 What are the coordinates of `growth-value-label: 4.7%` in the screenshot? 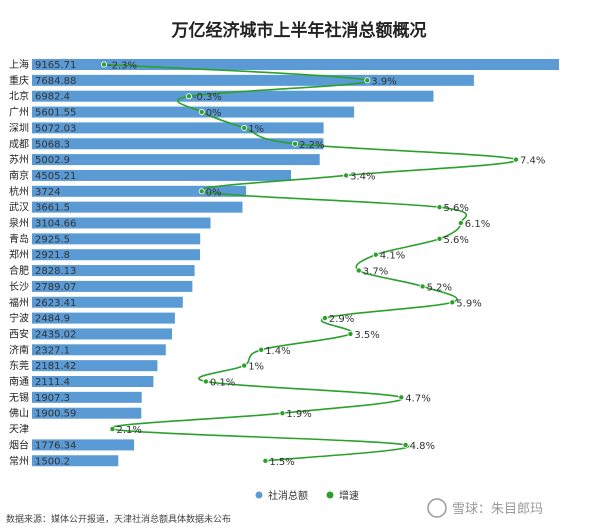 It's located at (417, 398).